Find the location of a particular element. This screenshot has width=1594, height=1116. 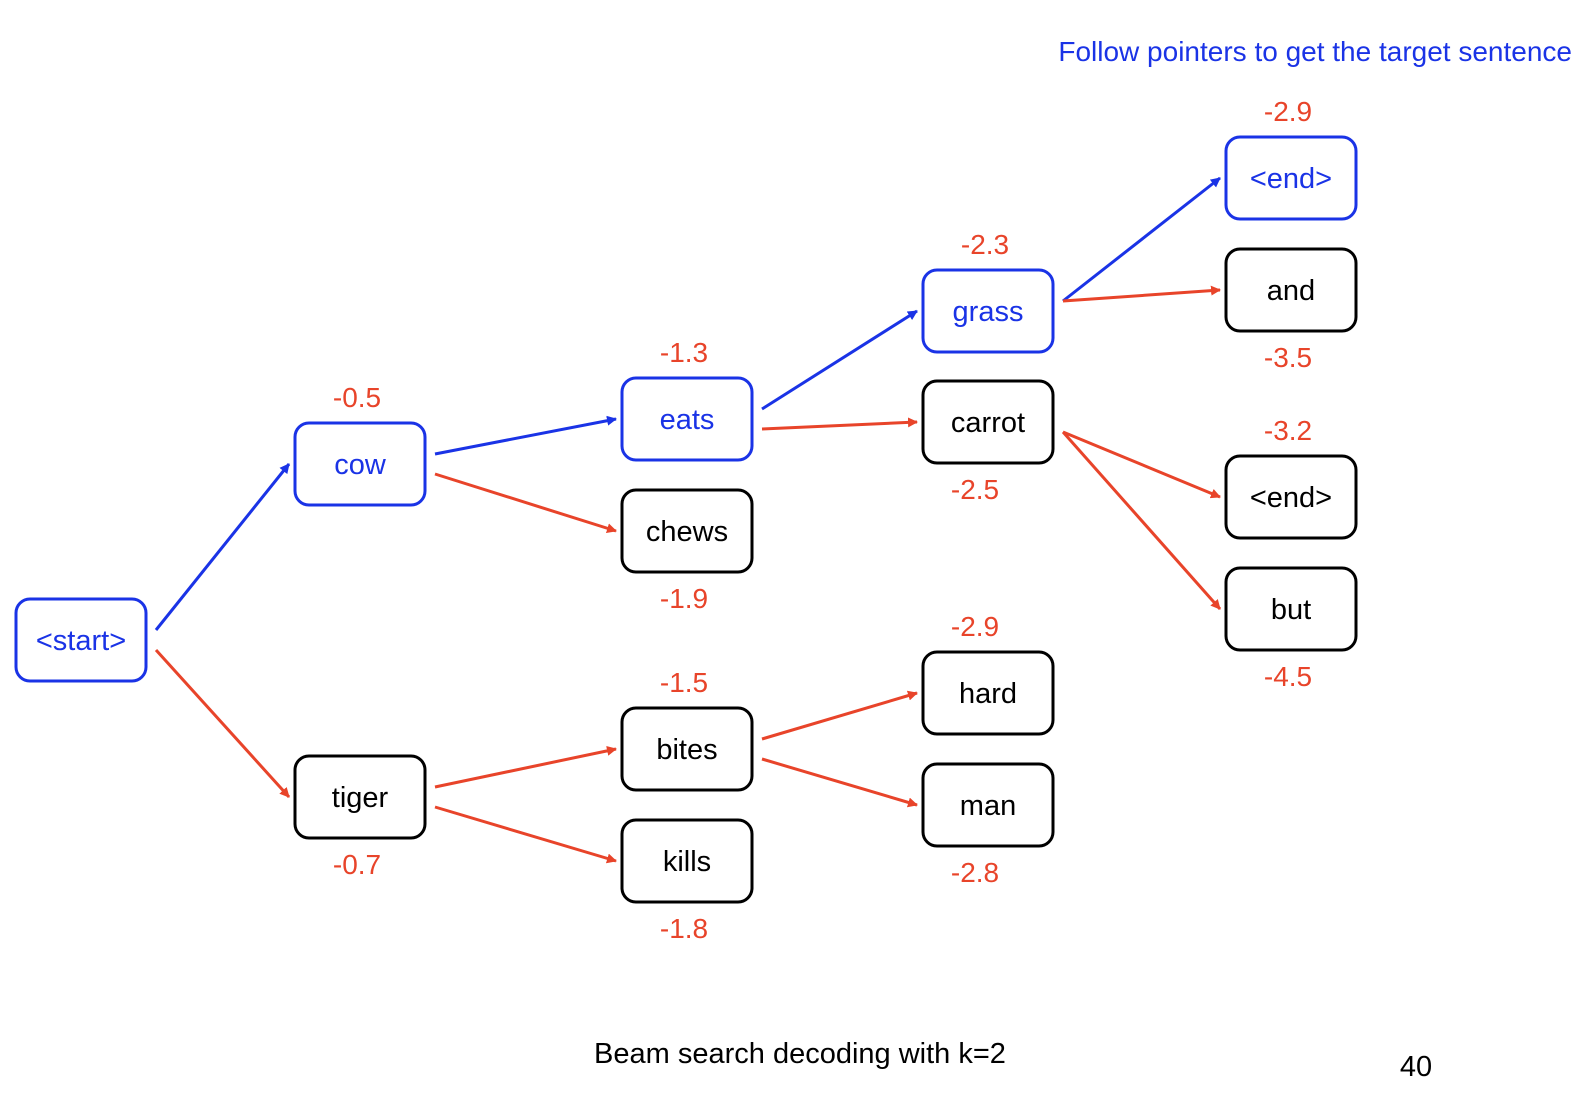

node-label-bites: bites is located at coordinates (686, 750).